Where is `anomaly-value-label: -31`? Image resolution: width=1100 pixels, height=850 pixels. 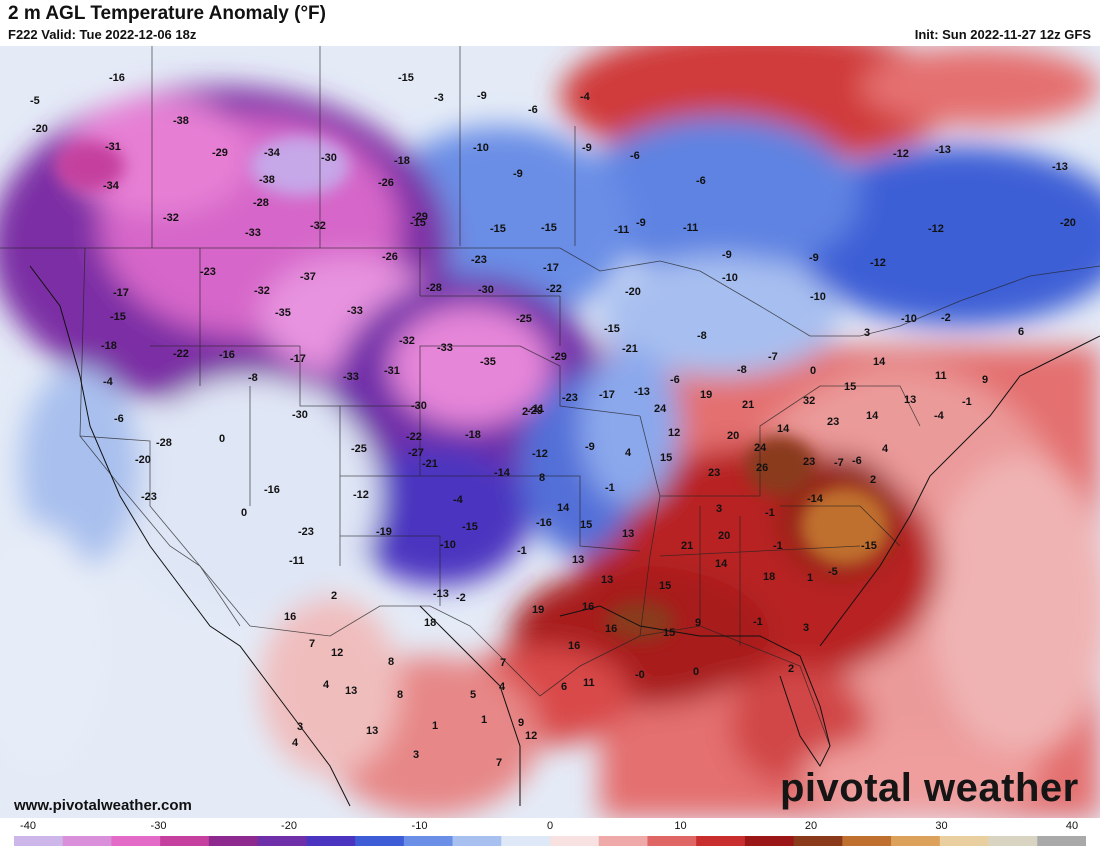 anomaly-value-label: -31 is located at coordinates (392, 371).